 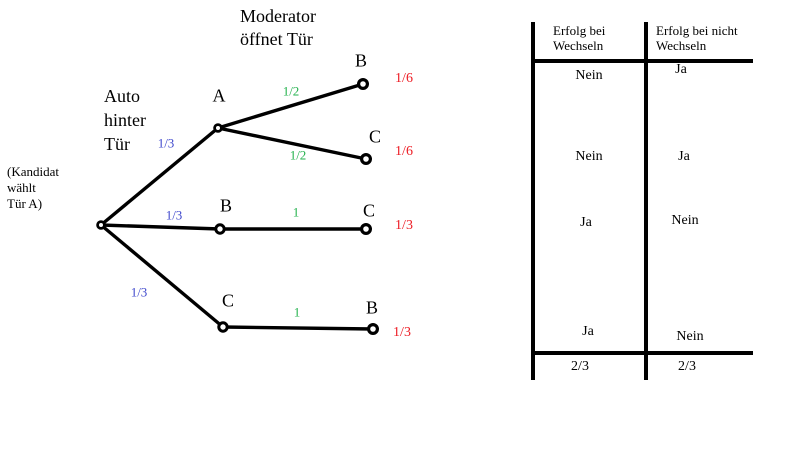 What do you see at coordinates (296, 212) in the screenshot?
I see `prob-b-c: 1` at bounding box center [296, 212].